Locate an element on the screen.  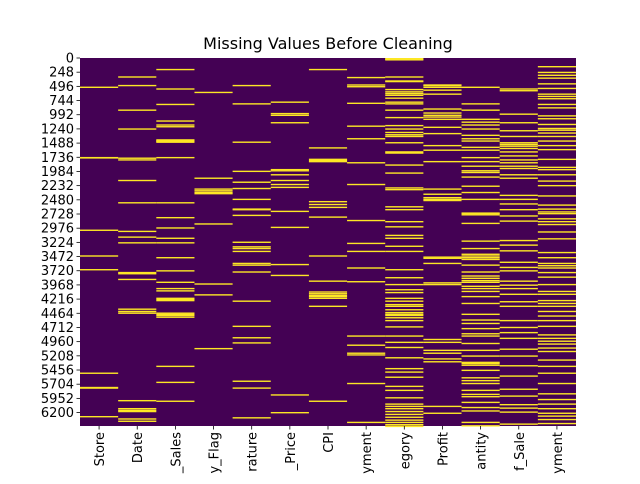
x-tick-label: rature is located at coordinates (253, 452).